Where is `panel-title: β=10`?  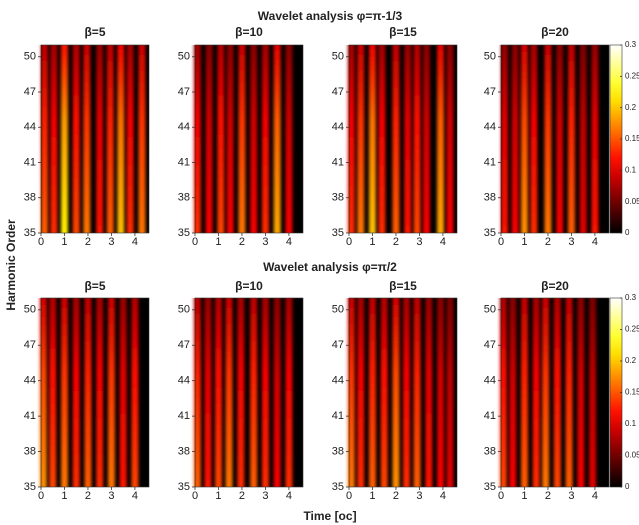 panel-title: β=10 is located at coordinates (249, 32).